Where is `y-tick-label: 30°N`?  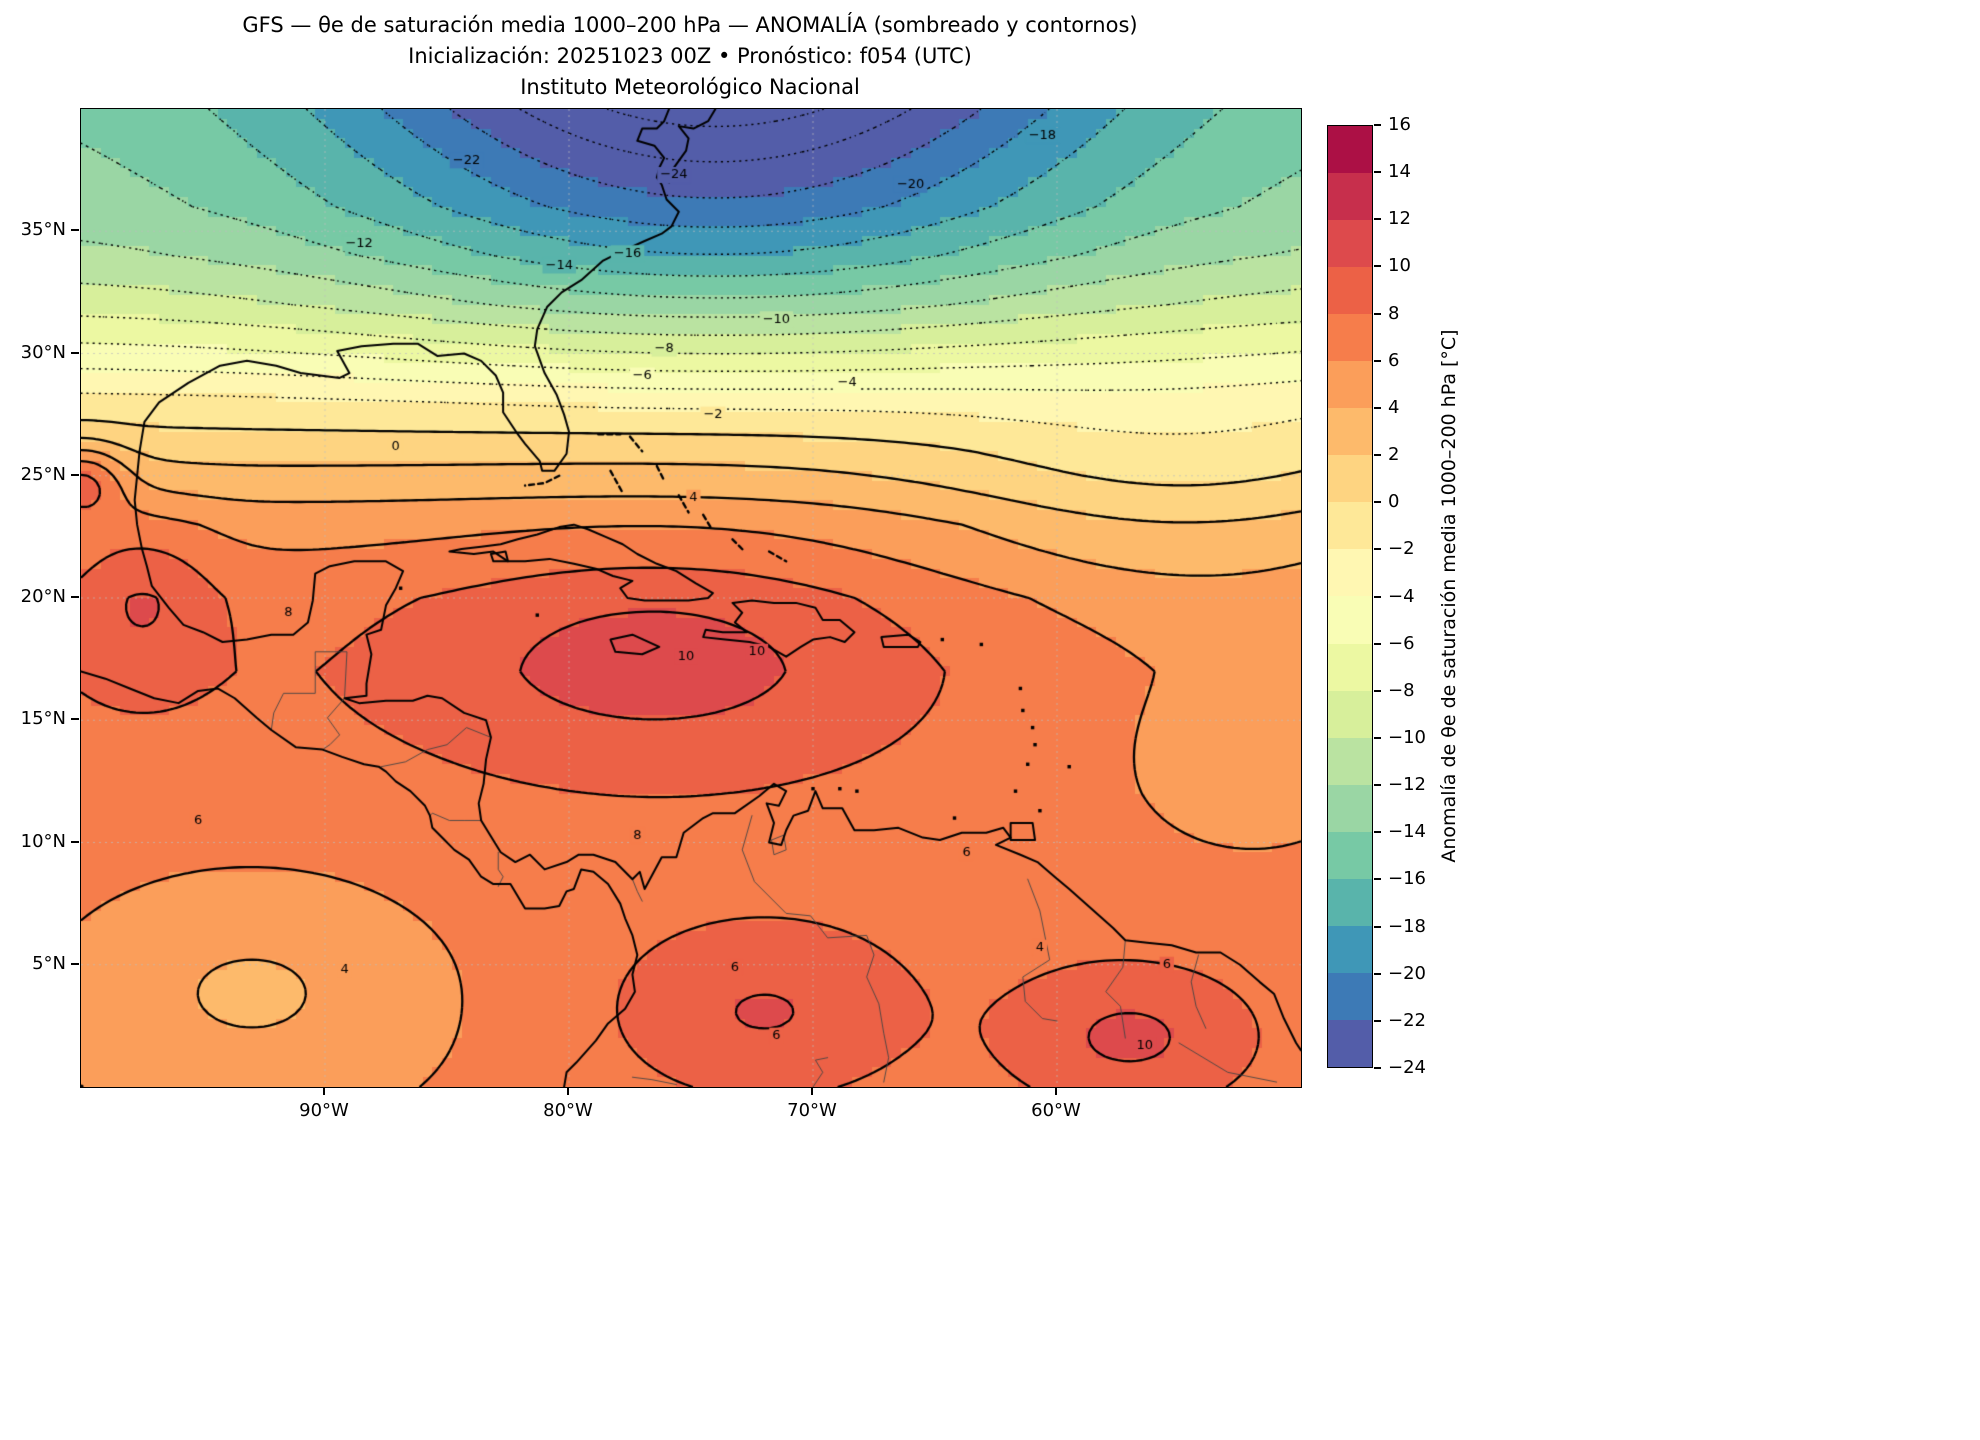 y-tick-label: 30°N is located at coordinates (43, 352).